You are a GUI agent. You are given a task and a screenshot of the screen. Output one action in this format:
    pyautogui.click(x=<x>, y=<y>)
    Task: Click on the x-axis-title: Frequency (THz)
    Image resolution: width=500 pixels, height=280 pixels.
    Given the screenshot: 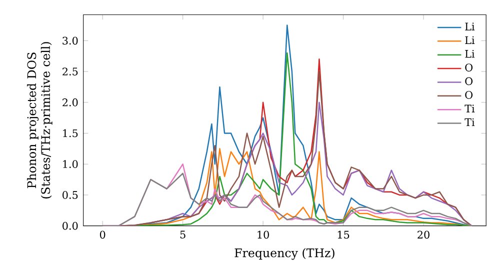 What is the action you would take?
    pyautogui.click(x=284, y=254)
    